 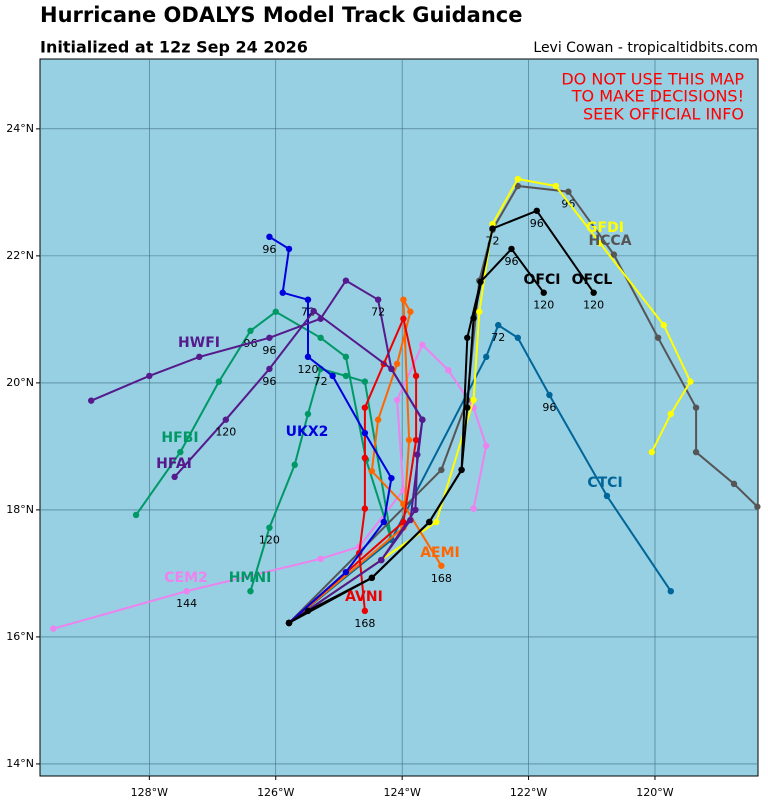 I want to click on track-name: HWFI, so click(x=199, y=343).